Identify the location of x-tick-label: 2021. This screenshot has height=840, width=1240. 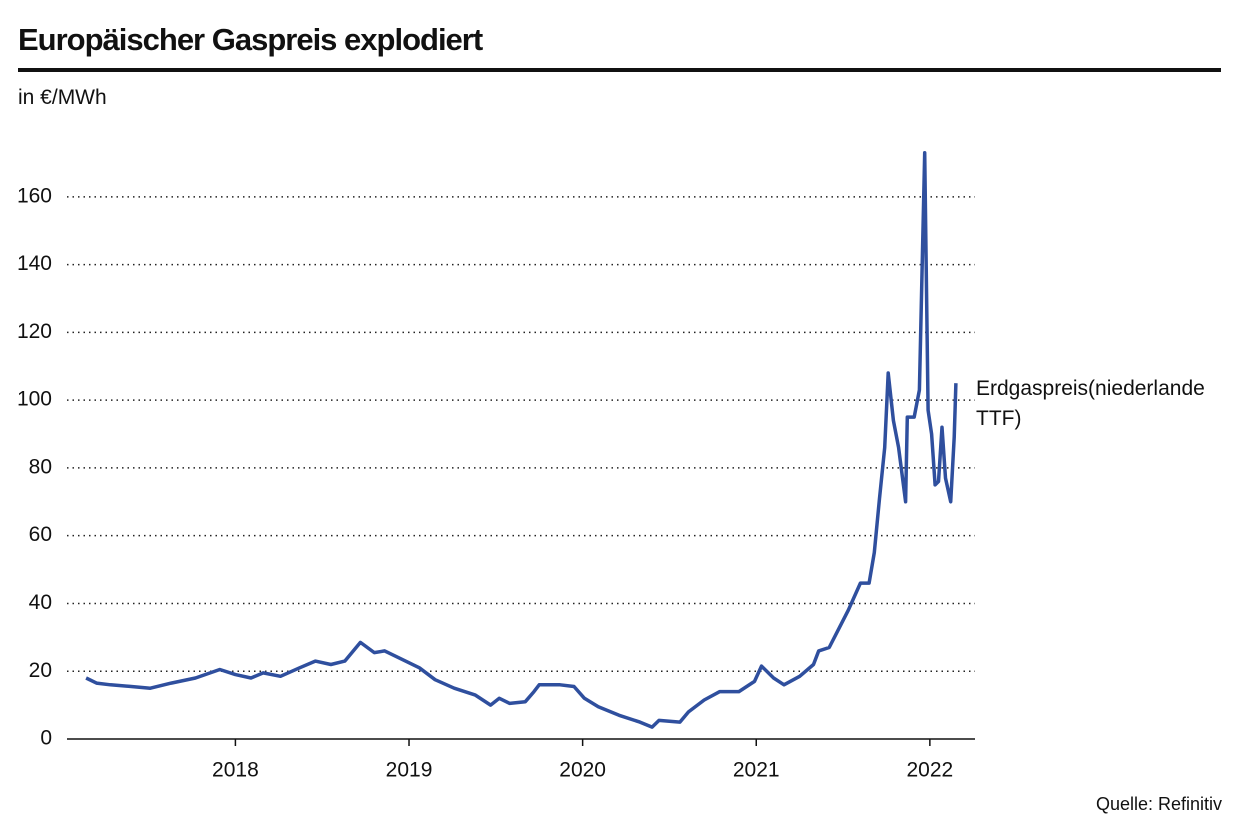
(756, 770).